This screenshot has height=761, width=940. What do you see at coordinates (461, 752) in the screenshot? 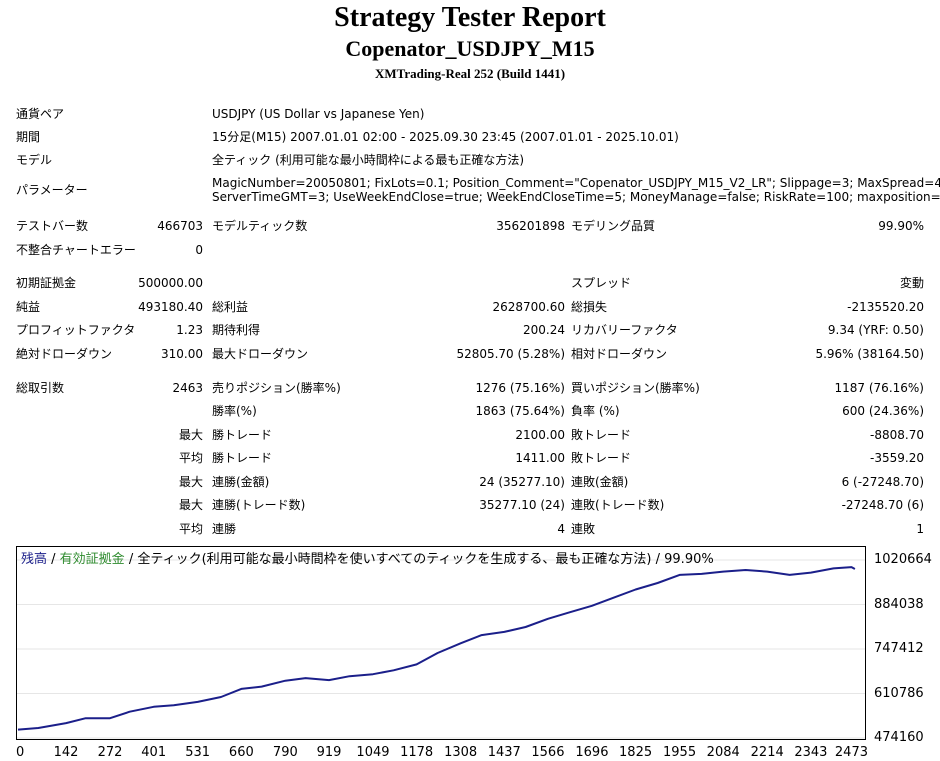
I see `x-tick-label: 1308` at bounding box center [461, 752].